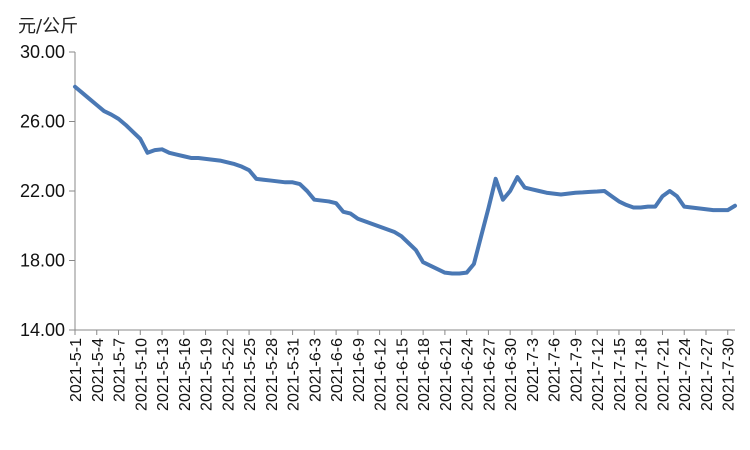 The image size is (750, 450). I want to click on x-tick-label: 2021-7-24, so click(685, 374).